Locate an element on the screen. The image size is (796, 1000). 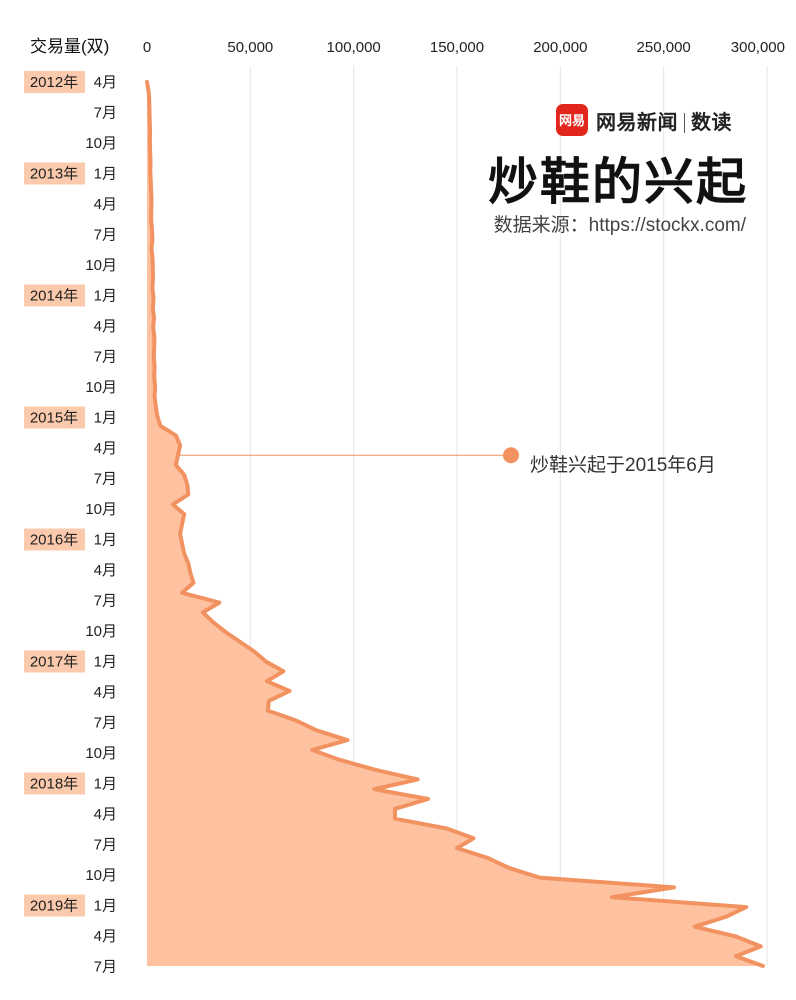
y-tick-year: 2014年 is located at coordinates (54, 296).